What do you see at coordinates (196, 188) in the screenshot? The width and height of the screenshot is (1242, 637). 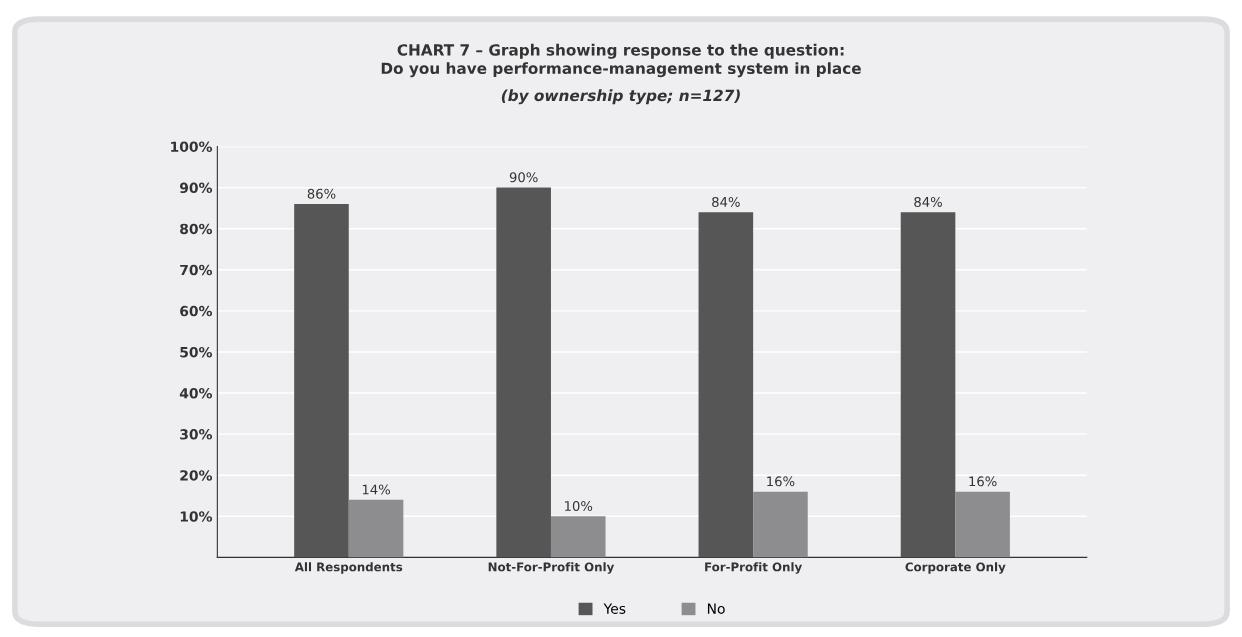 I see `y-tick-label: 90%` at bounding box center [196, 188].